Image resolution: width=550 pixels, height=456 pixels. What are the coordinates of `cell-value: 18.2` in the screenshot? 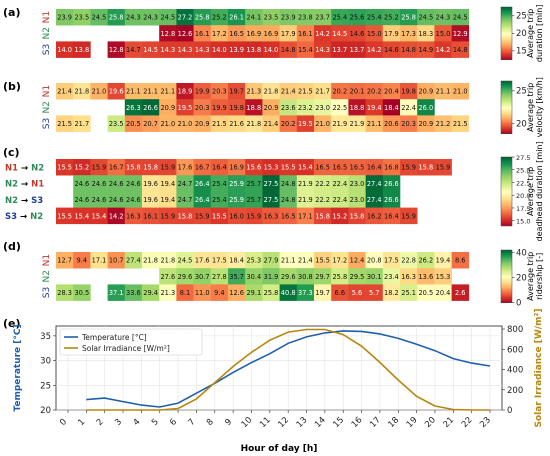 It's located at (391, 293).